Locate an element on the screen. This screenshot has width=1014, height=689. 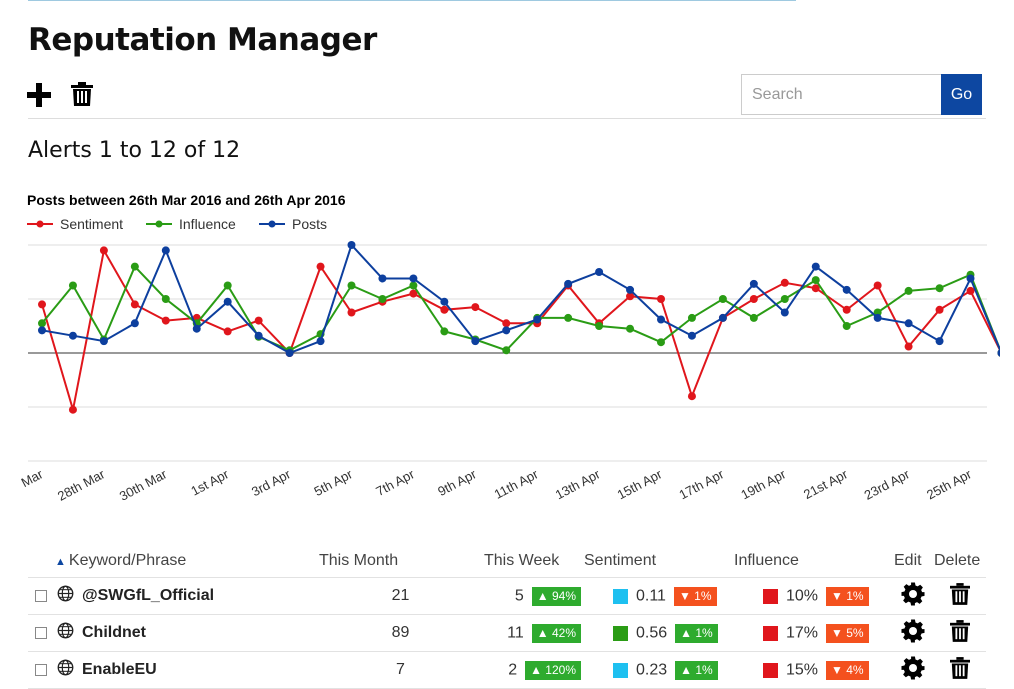
legend-item-influence: Influence is located at coordinates (191, 224).